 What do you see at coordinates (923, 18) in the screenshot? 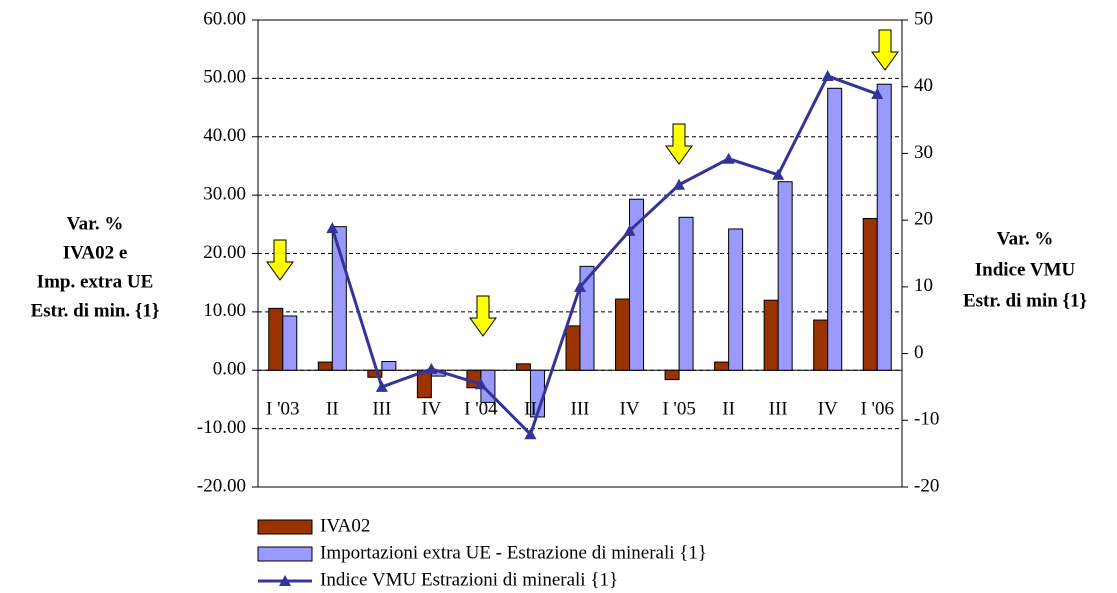
I see `y2-tick-label: 50` at bounding box center [923, 18].